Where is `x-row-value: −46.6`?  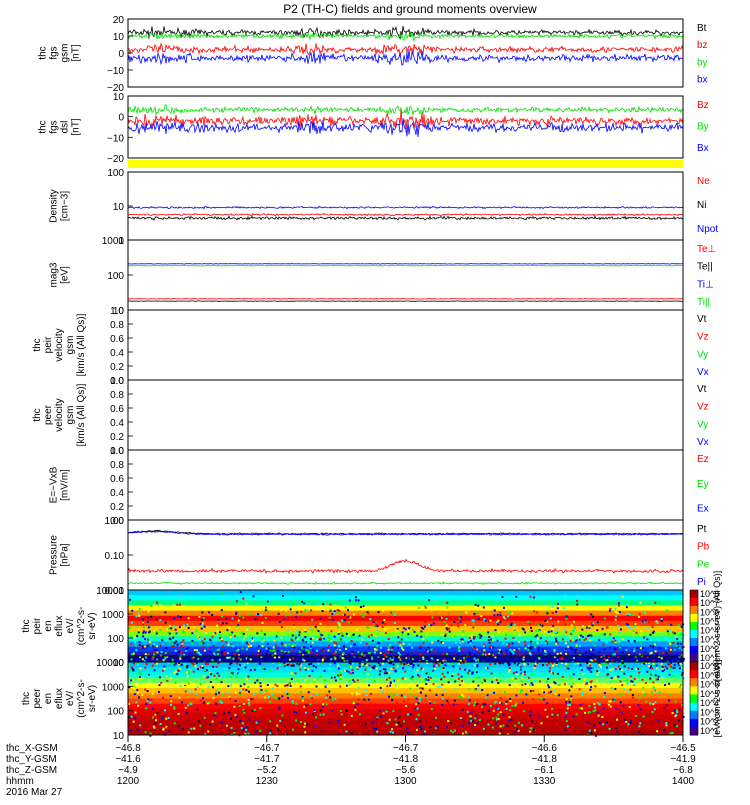 x-row-value: −46.6 is located at coordinates (545, 748).